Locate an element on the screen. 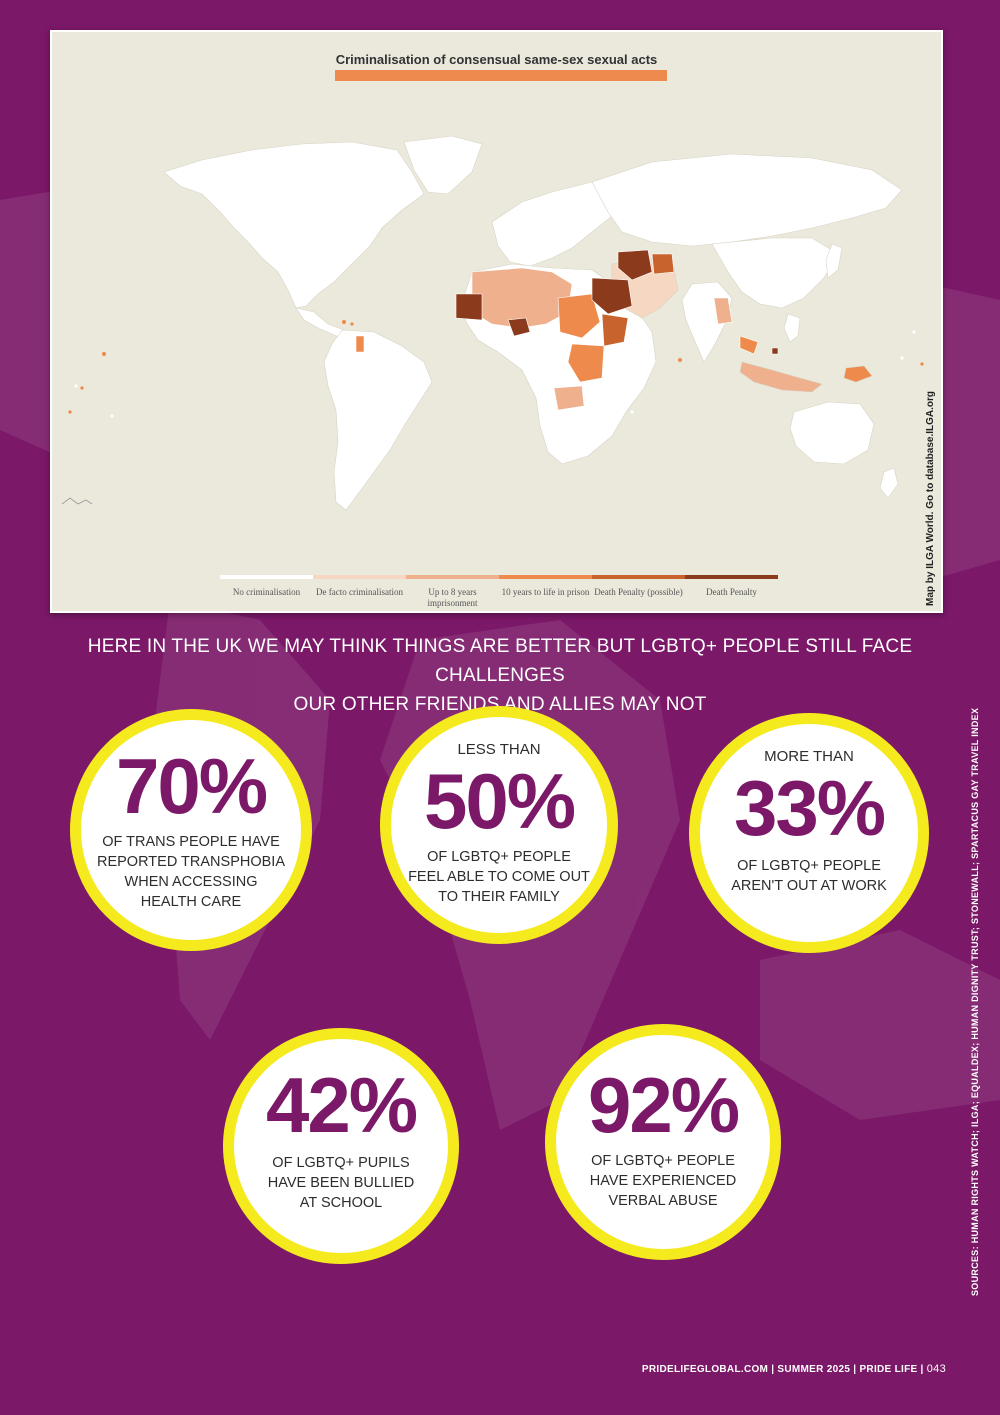 The height and width of the screenshot is (1415, 1000). stat-desc-line: HAVE BEEN BULLIED is located at coordinates (341, 1183).